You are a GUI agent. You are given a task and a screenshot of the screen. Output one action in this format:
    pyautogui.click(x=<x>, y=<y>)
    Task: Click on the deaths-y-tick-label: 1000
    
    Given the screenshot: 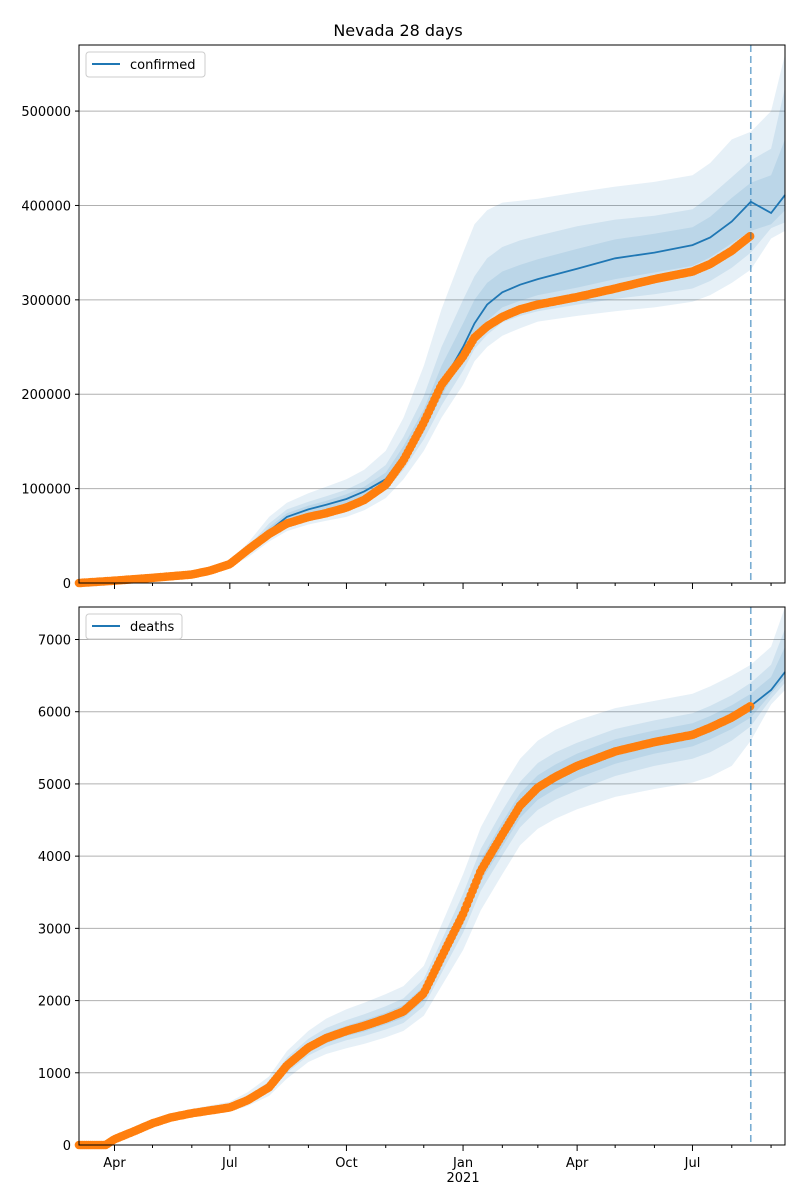 What is the action you would take?
    pyautogui.click(x=54, y=1074)
    